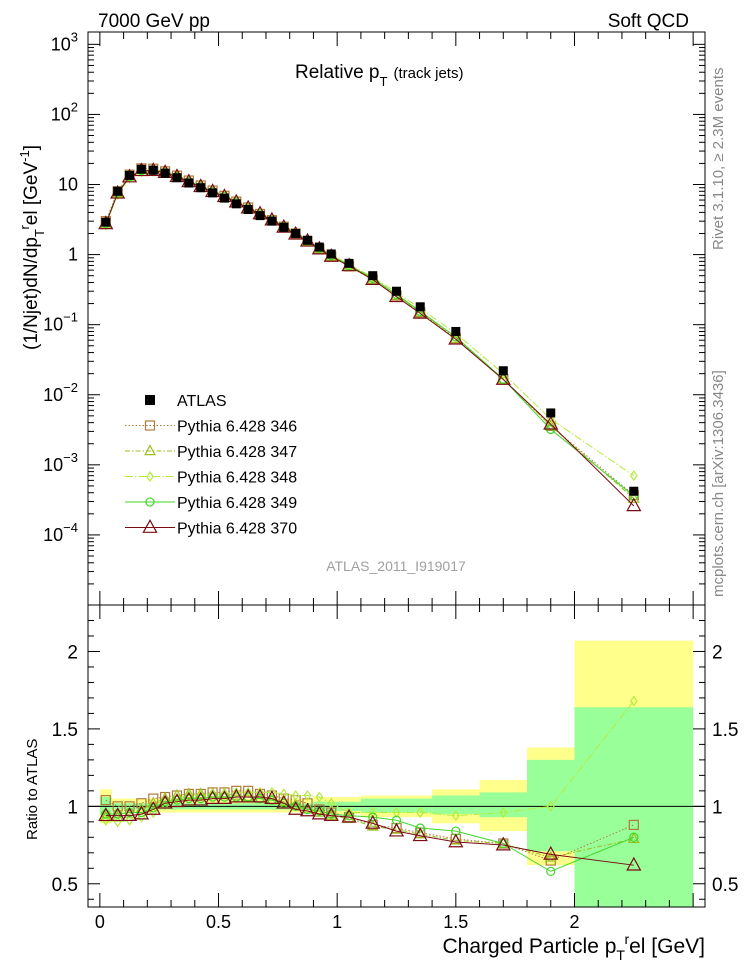  I want to click on top-ytick-label: 10⁻², so click(60, 392).